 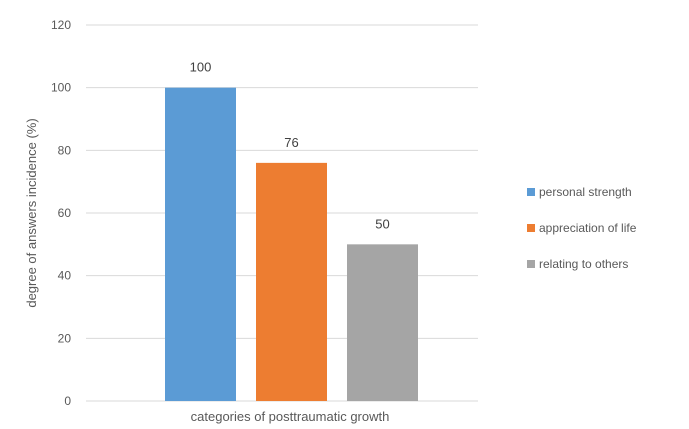 What do you see at coordinates (583, 264) in the screenshot?
I see `legend-label-relating-to-others: relating to others` at bounding box center [583, 264].